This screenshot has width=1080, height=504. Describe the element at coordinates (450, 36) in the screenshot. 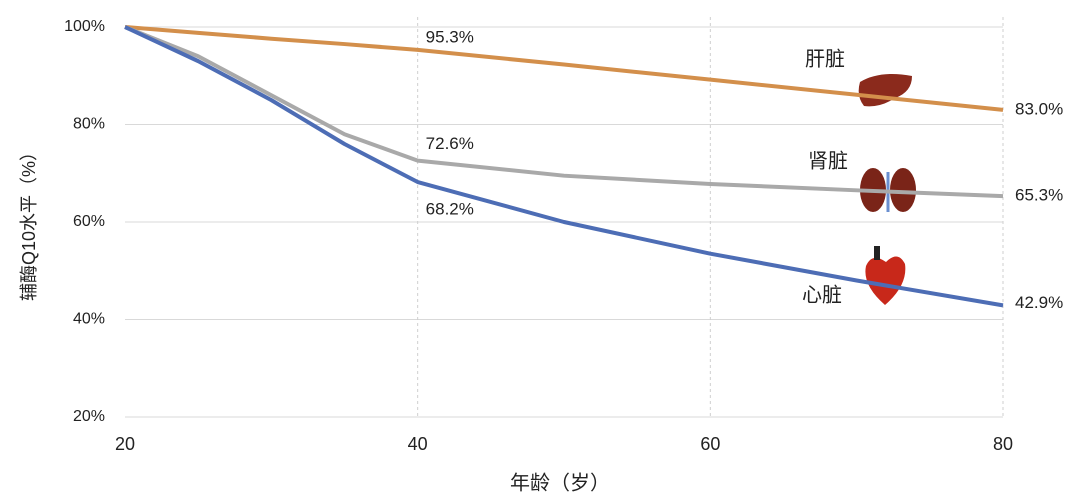

I see `value-label: 95.3%` at that location.